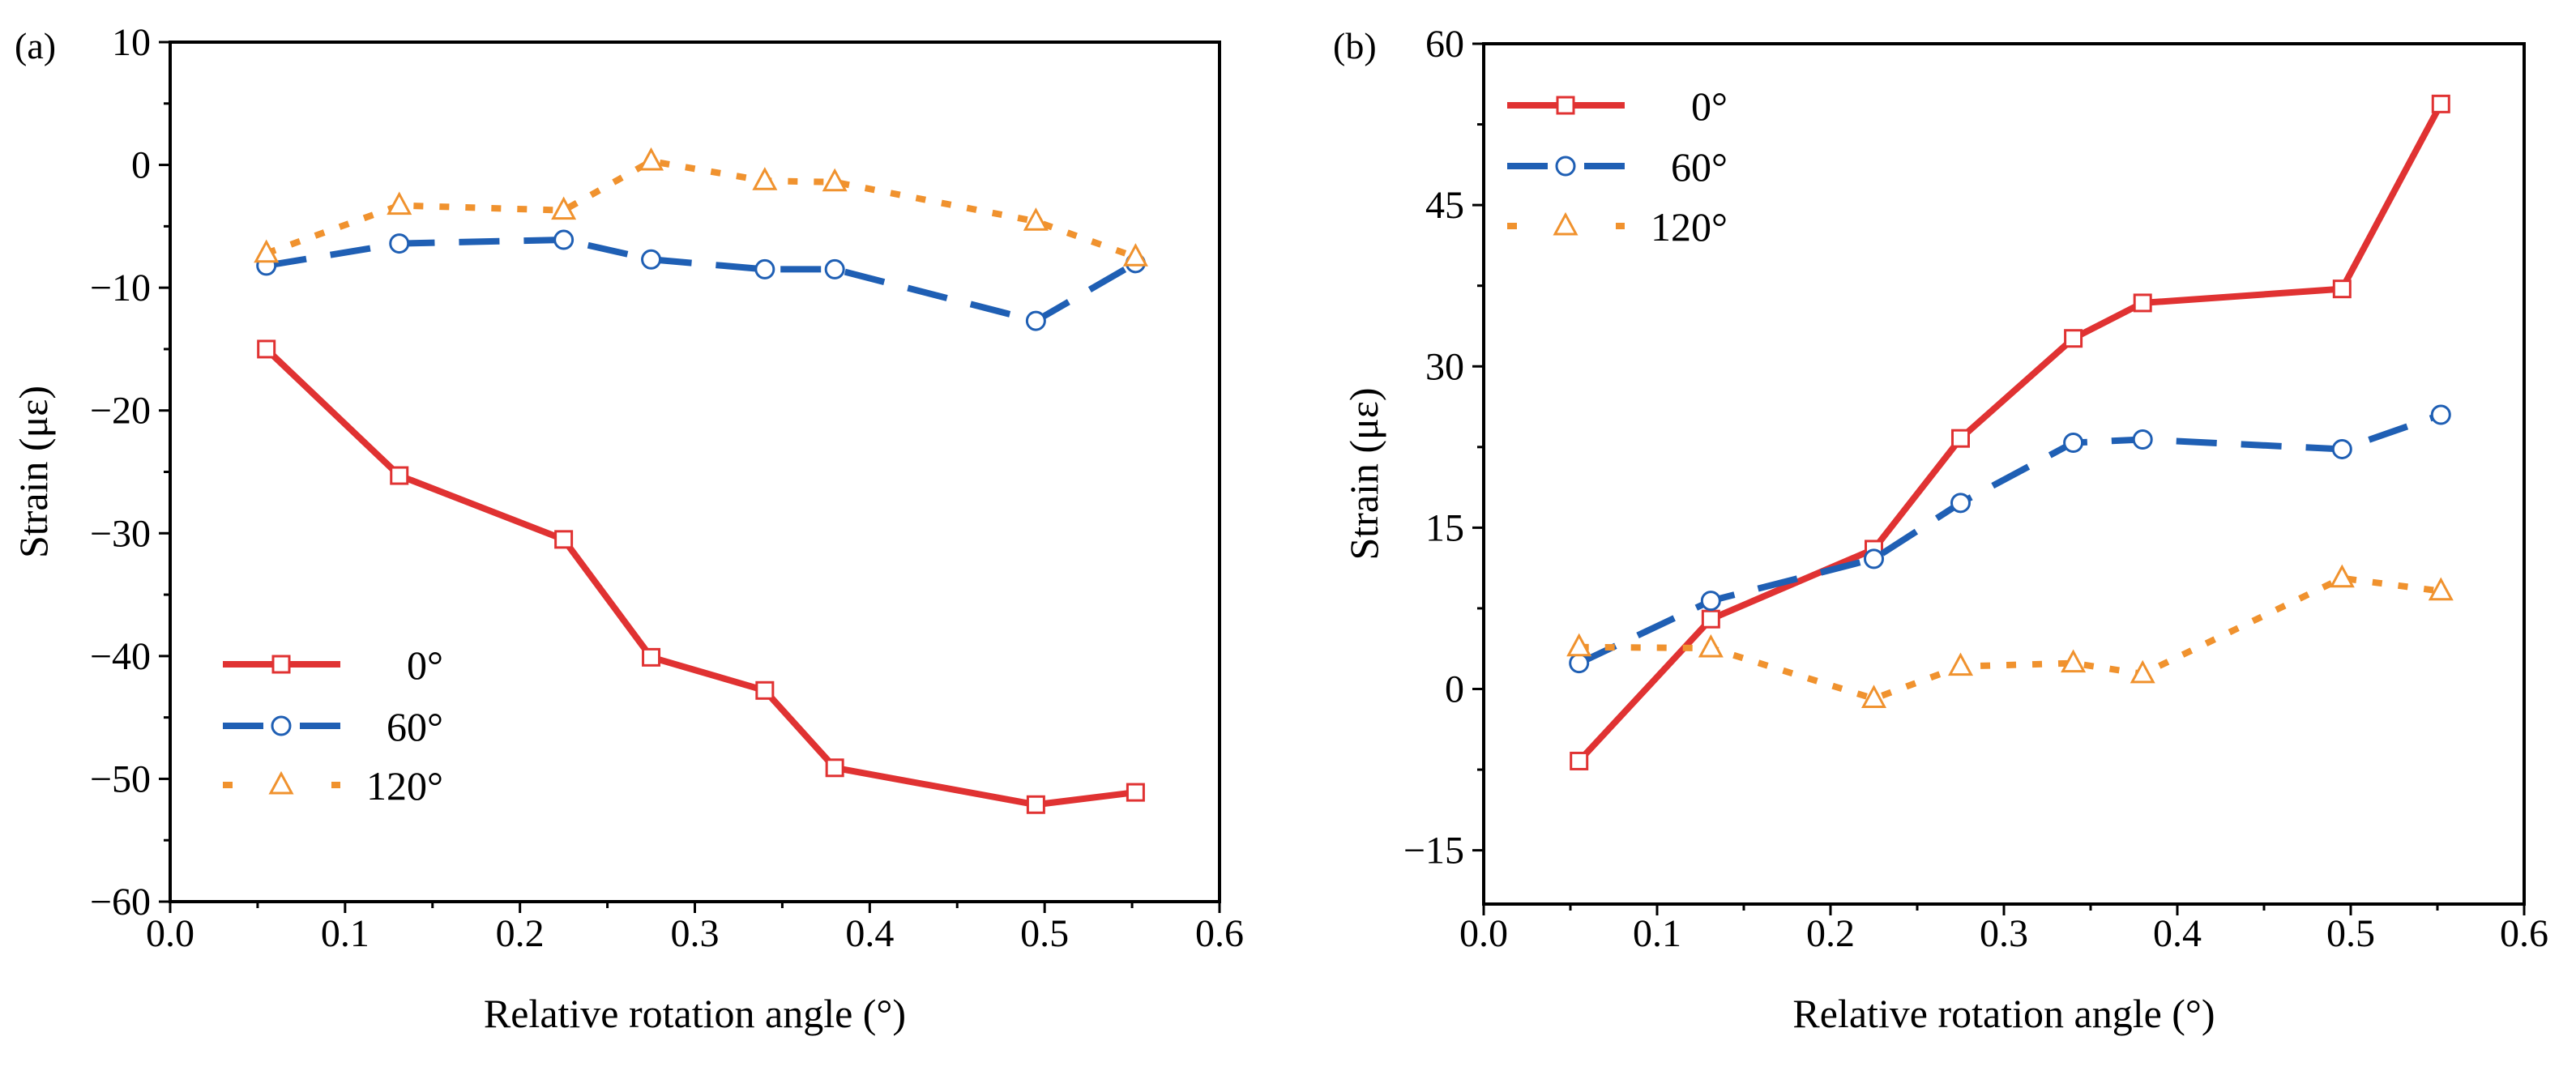  What do you see at coordinates (1355, 45) in the screenshot?
I see `panel-label: (b)` at bounding box center [1355, 45].